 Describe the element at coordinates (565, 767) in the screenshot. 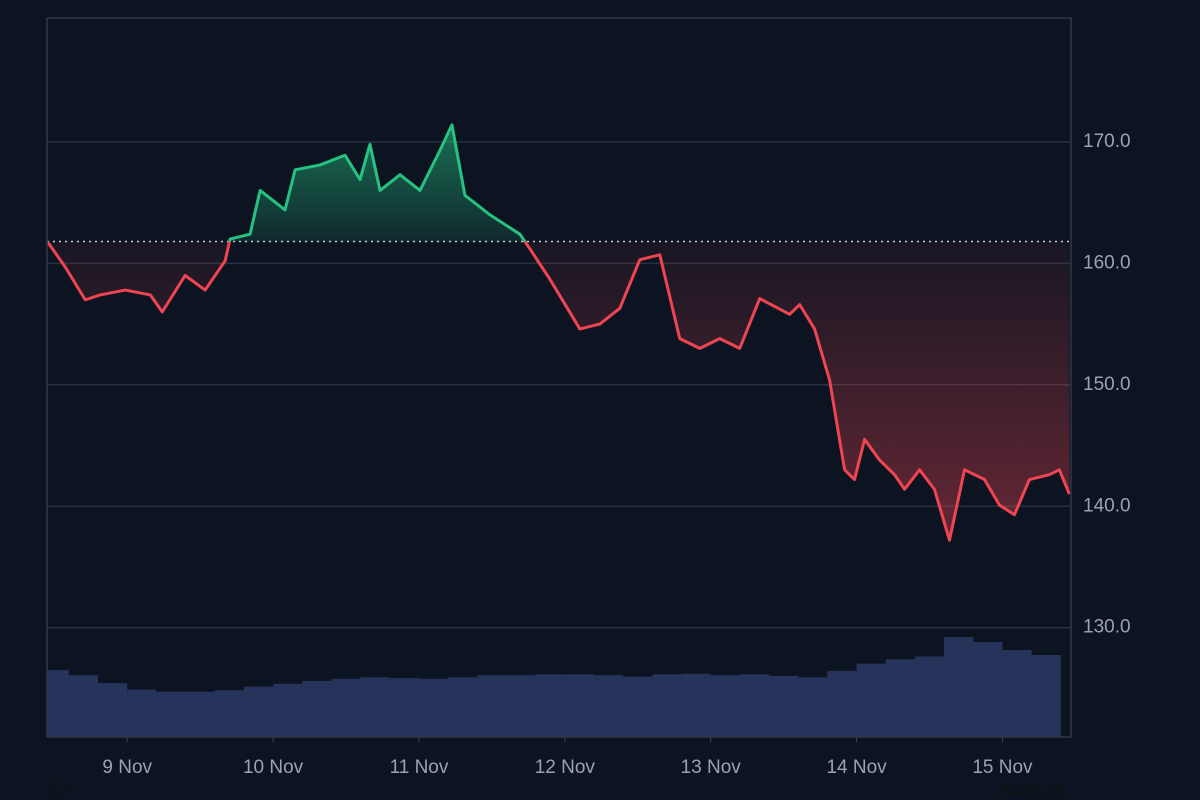

I see `x-tick-label: 12 Nov` at that location.